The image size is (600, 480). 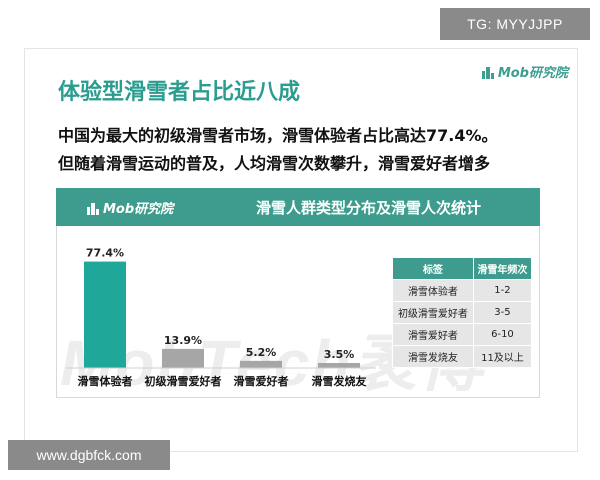 What do you see at coordinates (339, 381) in the screenshot?
I see `category-label: 滑雪发烧友` at bounding box center [339, 381].